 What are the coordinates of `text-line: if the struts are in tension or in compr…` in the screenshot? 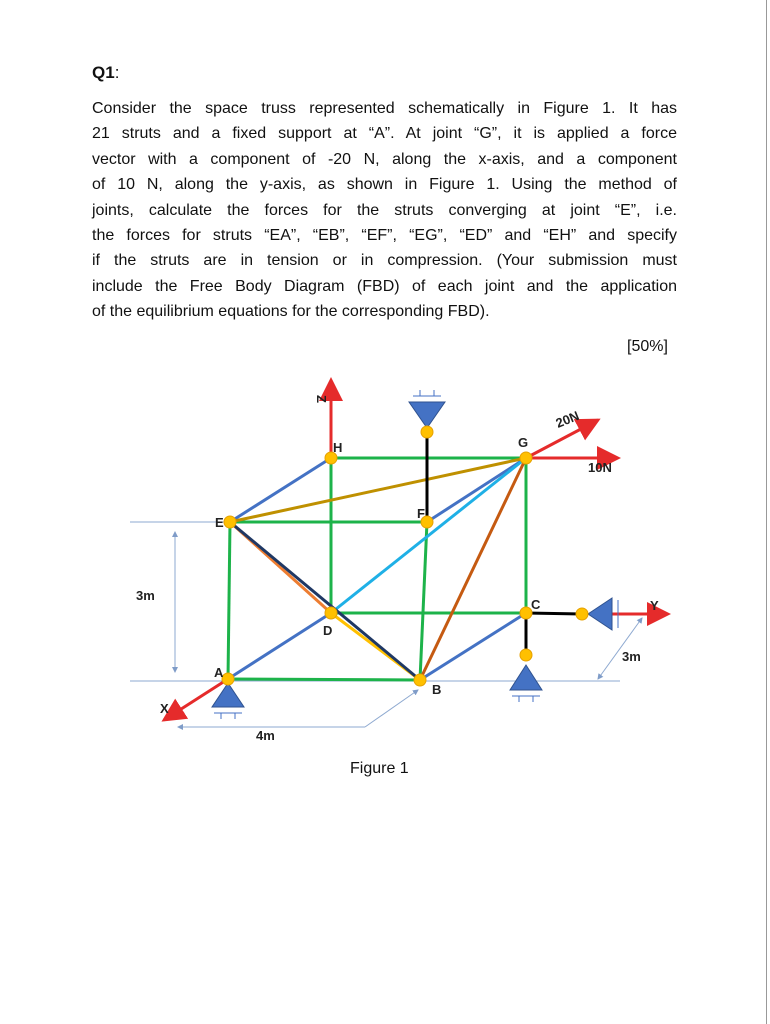 It's located at (384, 261).